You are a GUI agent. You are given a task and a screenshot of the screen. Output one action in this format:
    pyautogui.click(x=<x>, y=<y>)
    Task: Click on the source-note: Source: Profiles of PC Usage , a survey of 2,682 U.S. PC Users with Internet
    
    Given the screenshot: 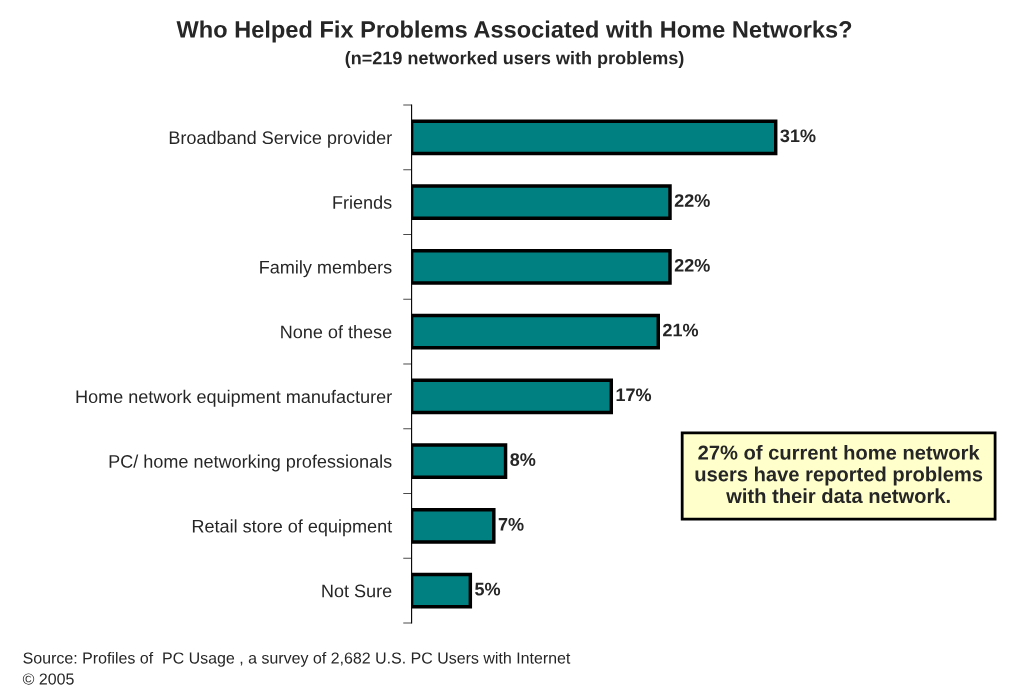 What is the action you would take?
    pyautogui.click(x=297, y=659)
    